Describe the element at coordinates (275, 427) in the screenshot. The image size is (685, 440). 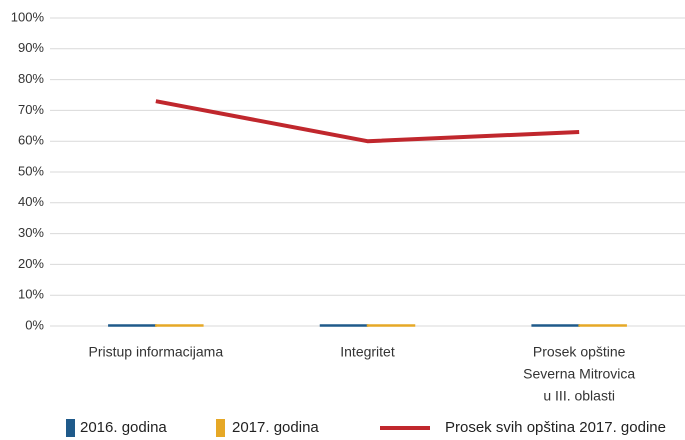
I see `legend-label: 2017. godina` at that location.